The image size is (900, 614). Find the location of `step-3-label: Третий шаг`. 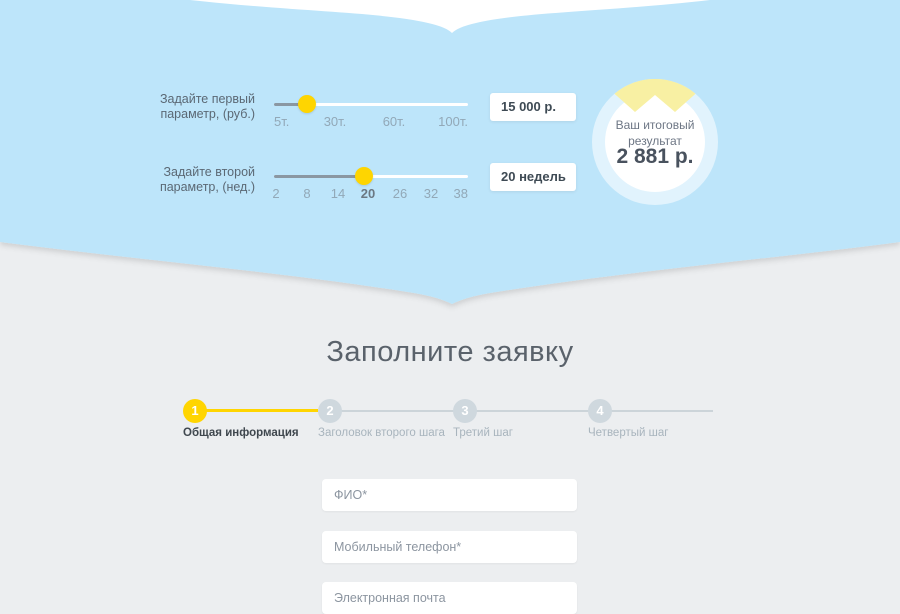

step-3-label: Третий шаг is located at coordinates (483, 433).